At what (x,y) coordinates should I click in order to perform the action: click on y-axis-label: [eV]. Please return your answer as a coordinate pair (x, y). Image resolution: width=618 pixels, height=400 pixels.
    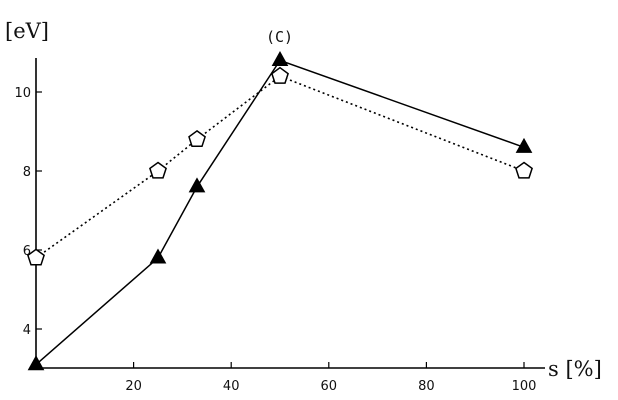
    Looking at the image, I should click on (27, 31).